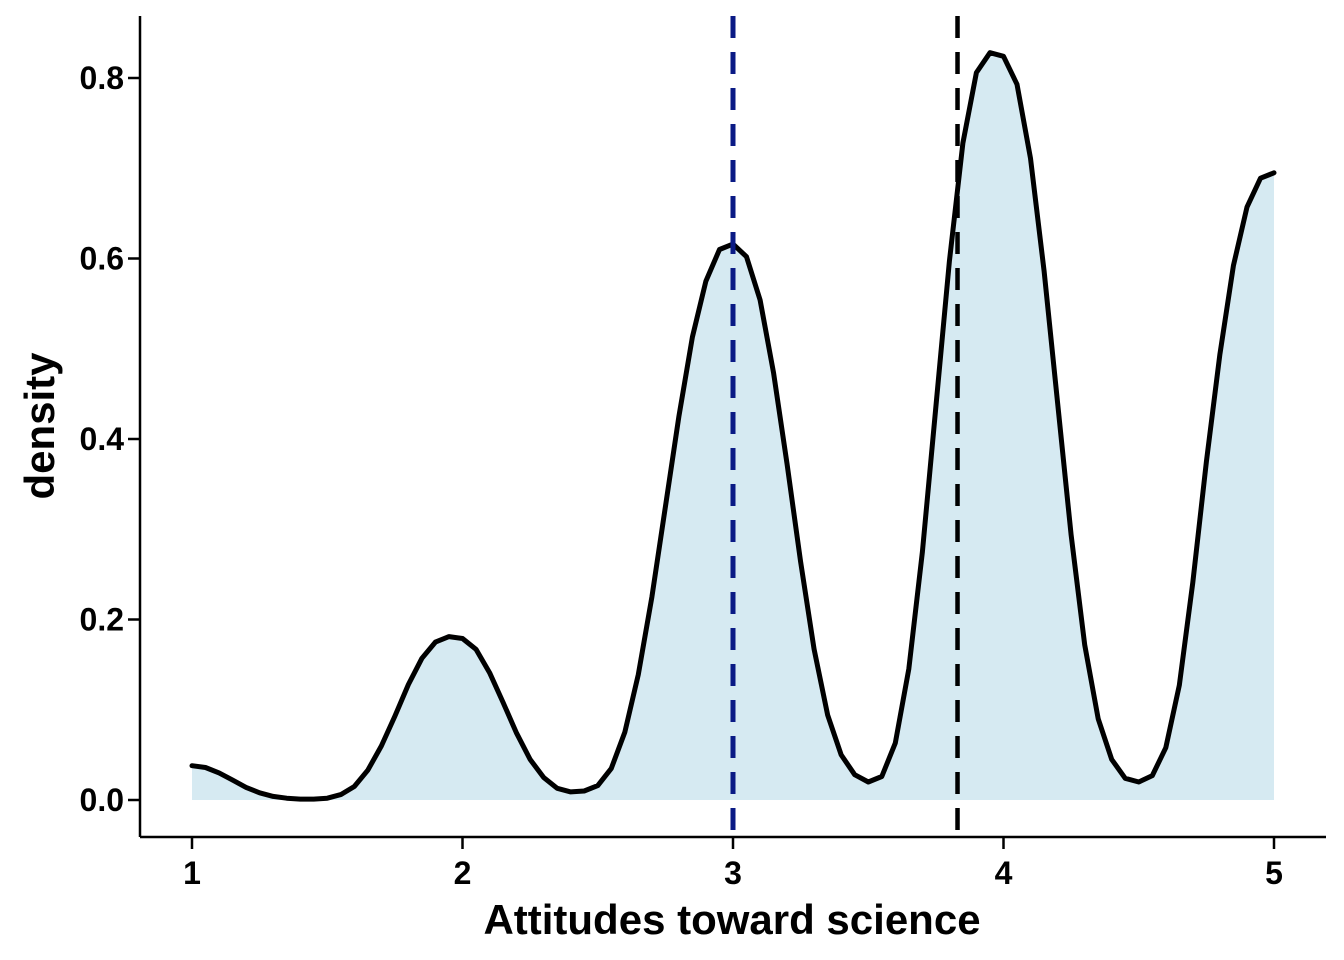 The width and height of the screenshot is (1344, 960). Describe the element at coordinates (192, 873) in the screenshot. I see `x-tick-label: 1` at that location.